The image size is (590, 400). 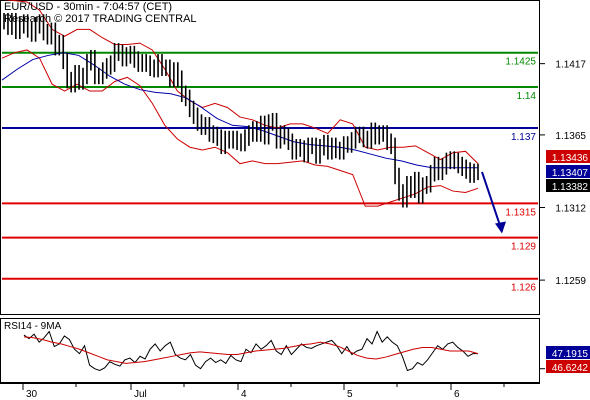 What do you see at coordinates (520, 212) in the screenshot?
I see `level-label: 1.1315` at bounding box center [520, 212].